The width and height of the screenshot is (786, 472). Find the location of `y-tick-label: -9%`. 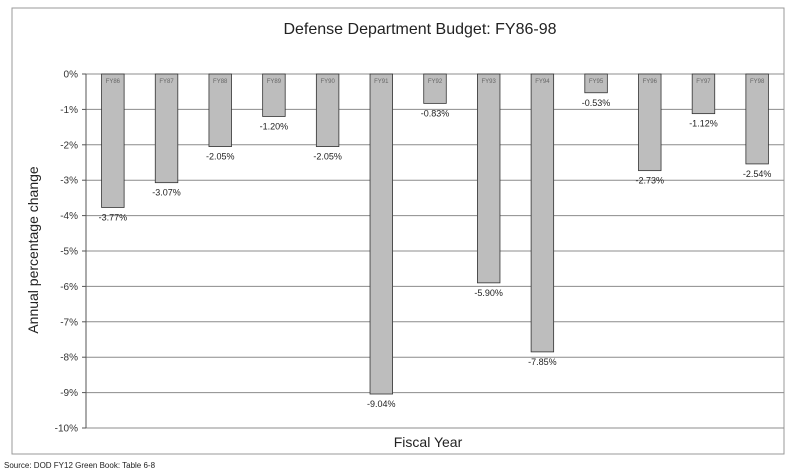

y-tick-label: -9% is located at coordinates (69, 393).